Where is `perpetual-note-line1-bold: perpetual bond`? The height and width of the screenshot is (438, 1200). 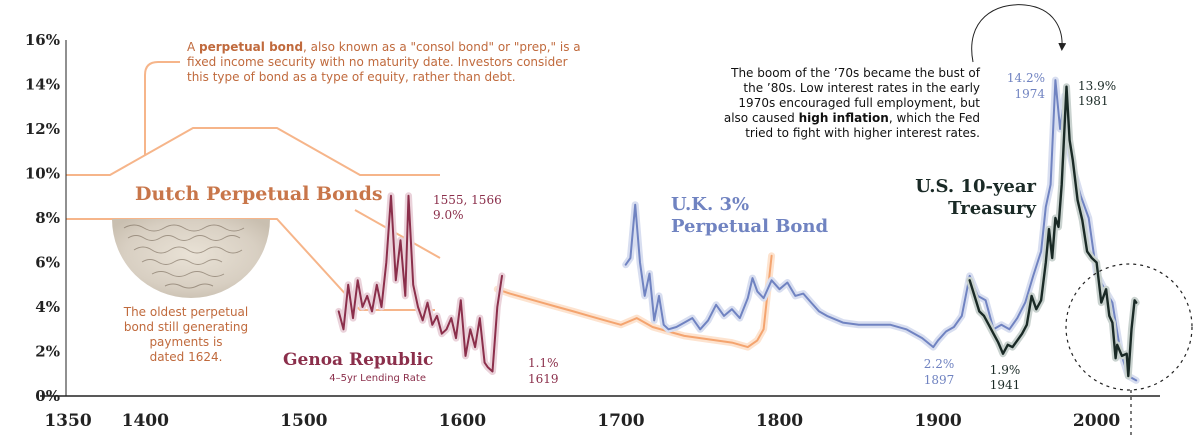 perpetual-note-line1-bold: perpetual bond is located at coordinates (251, 47).